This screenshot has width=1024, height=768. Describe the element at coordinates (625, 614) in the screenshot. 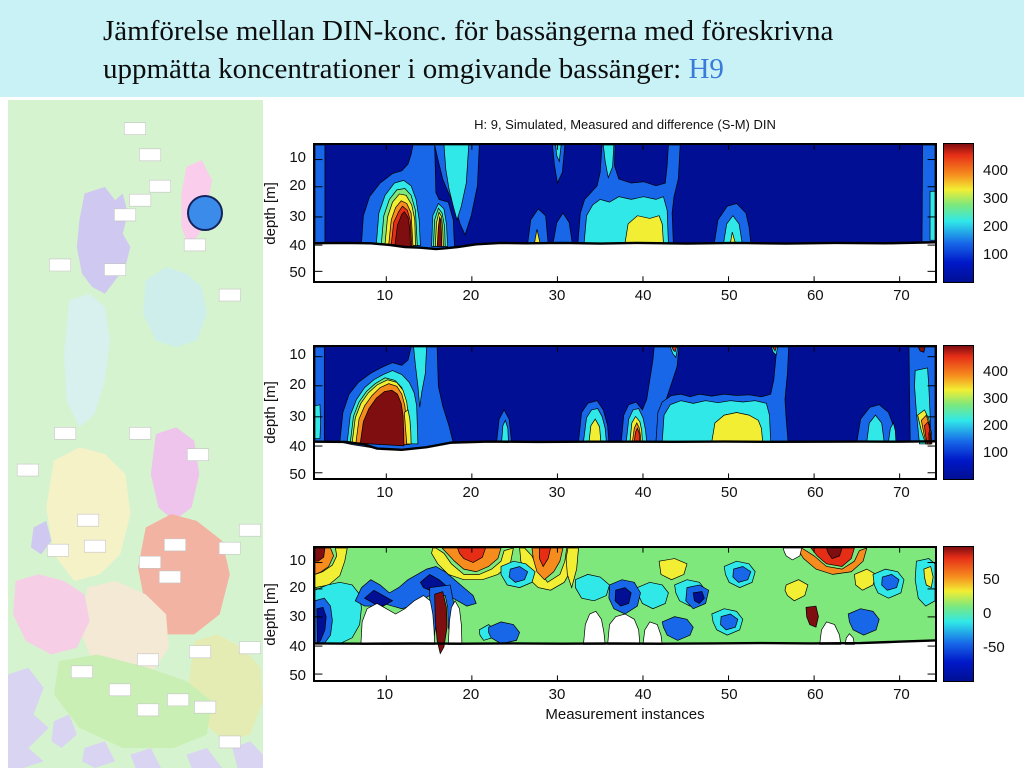

I see `contour-plot-difference-s-m-` at that location.